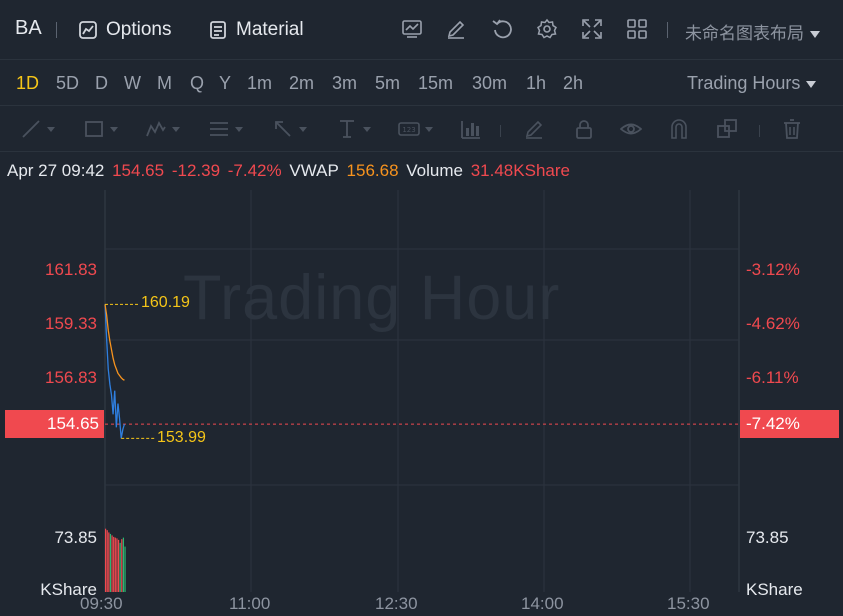  Describe the element at coordinates (772, 377) in the screenshot. I see `pct-axis-label: -6.11%` at that location.